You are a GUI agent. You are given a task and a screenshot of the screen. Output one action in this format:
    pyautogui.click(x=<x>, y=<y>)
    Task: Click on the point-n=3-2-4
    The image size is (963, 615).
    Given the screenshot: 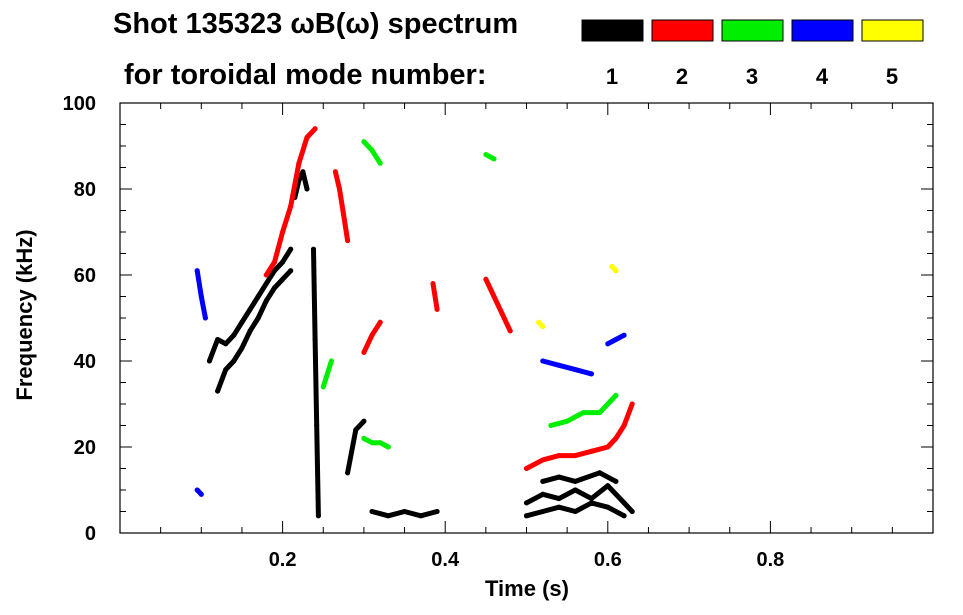 What is the action you would take?
    pyautogui.click(x=616, y=395)
    